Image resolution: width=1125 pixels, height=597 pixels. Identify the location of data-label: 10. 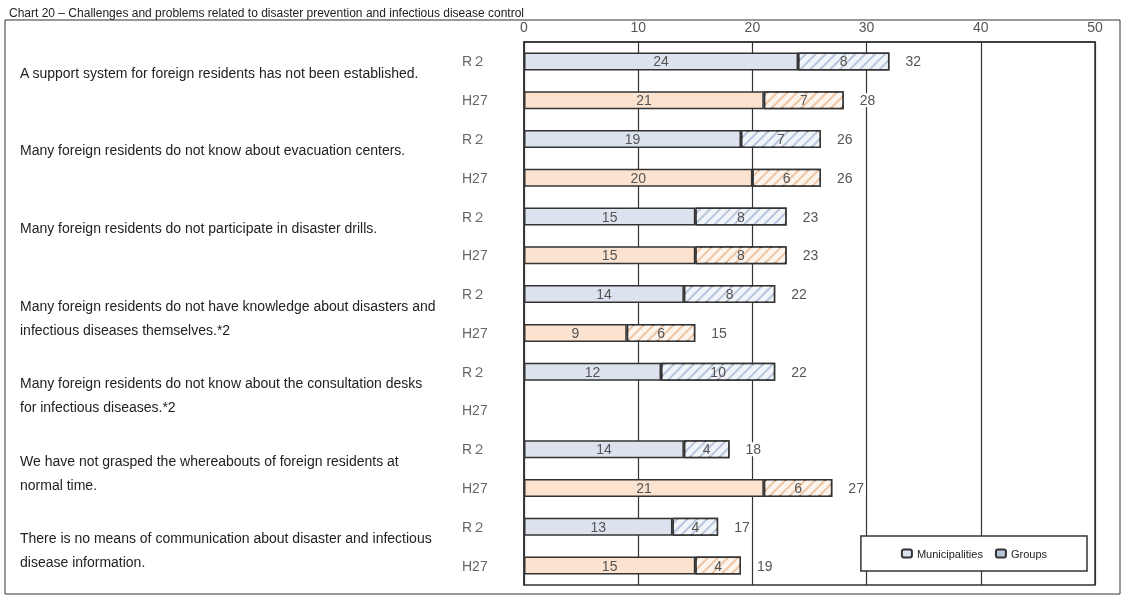
(718, 371).